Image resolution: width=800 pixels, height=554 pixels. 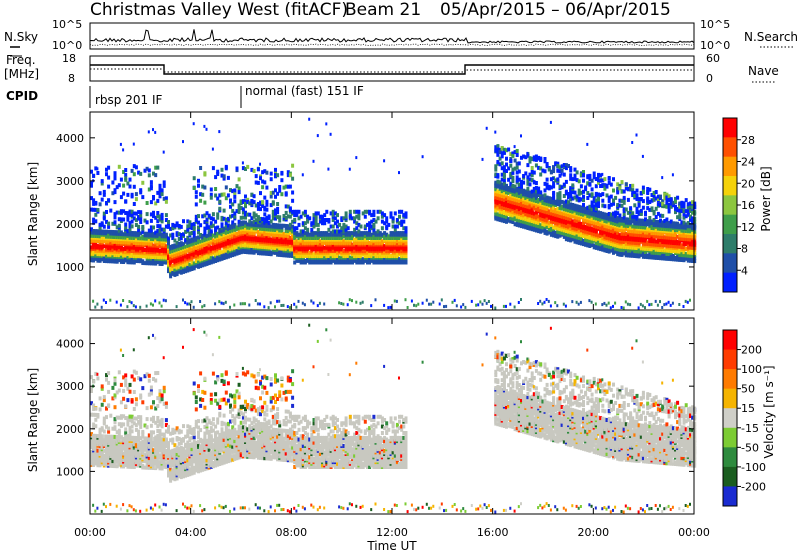 What do you see at coordinates (22, 96) in the screenshot?
I see `cpid-label: CPID` at bounding box center [22, 96].